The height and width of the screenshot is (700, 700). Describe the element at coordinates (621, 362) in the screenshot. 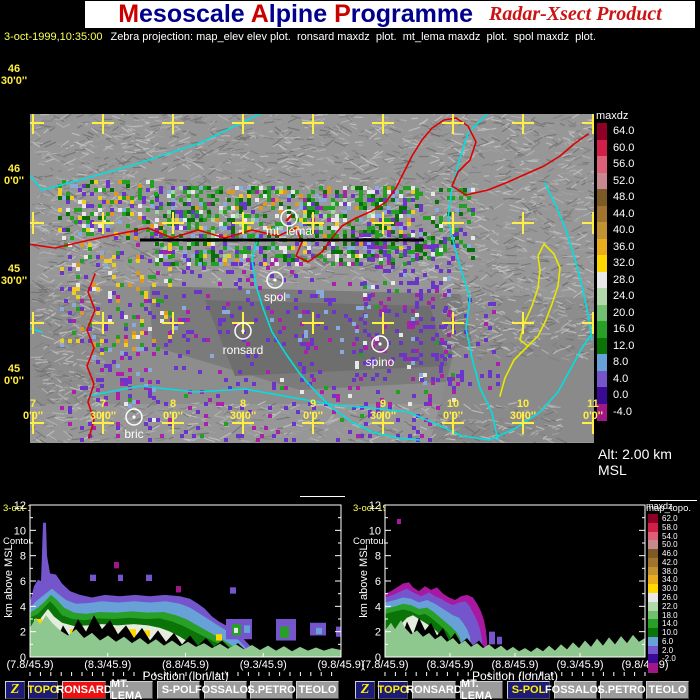

I see `colorbar-tick-label: 8.0` at that location.